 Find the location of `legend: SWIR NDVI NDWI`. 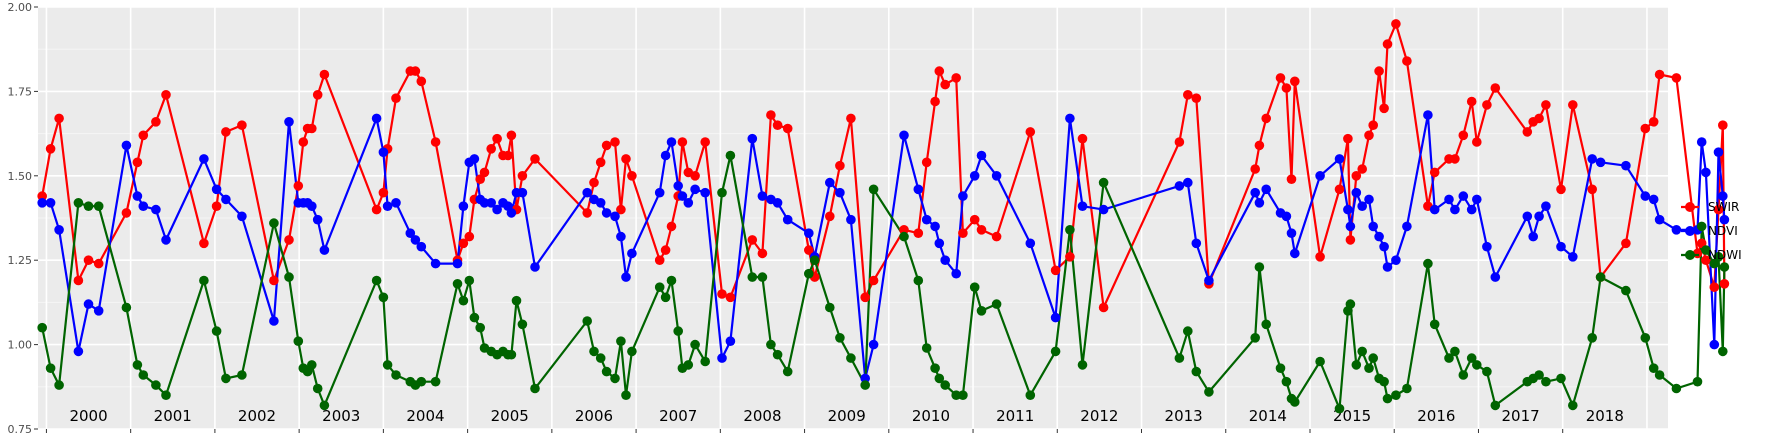

legend: SWIR NDVI NDWI is located at coordinates (1711, 231).